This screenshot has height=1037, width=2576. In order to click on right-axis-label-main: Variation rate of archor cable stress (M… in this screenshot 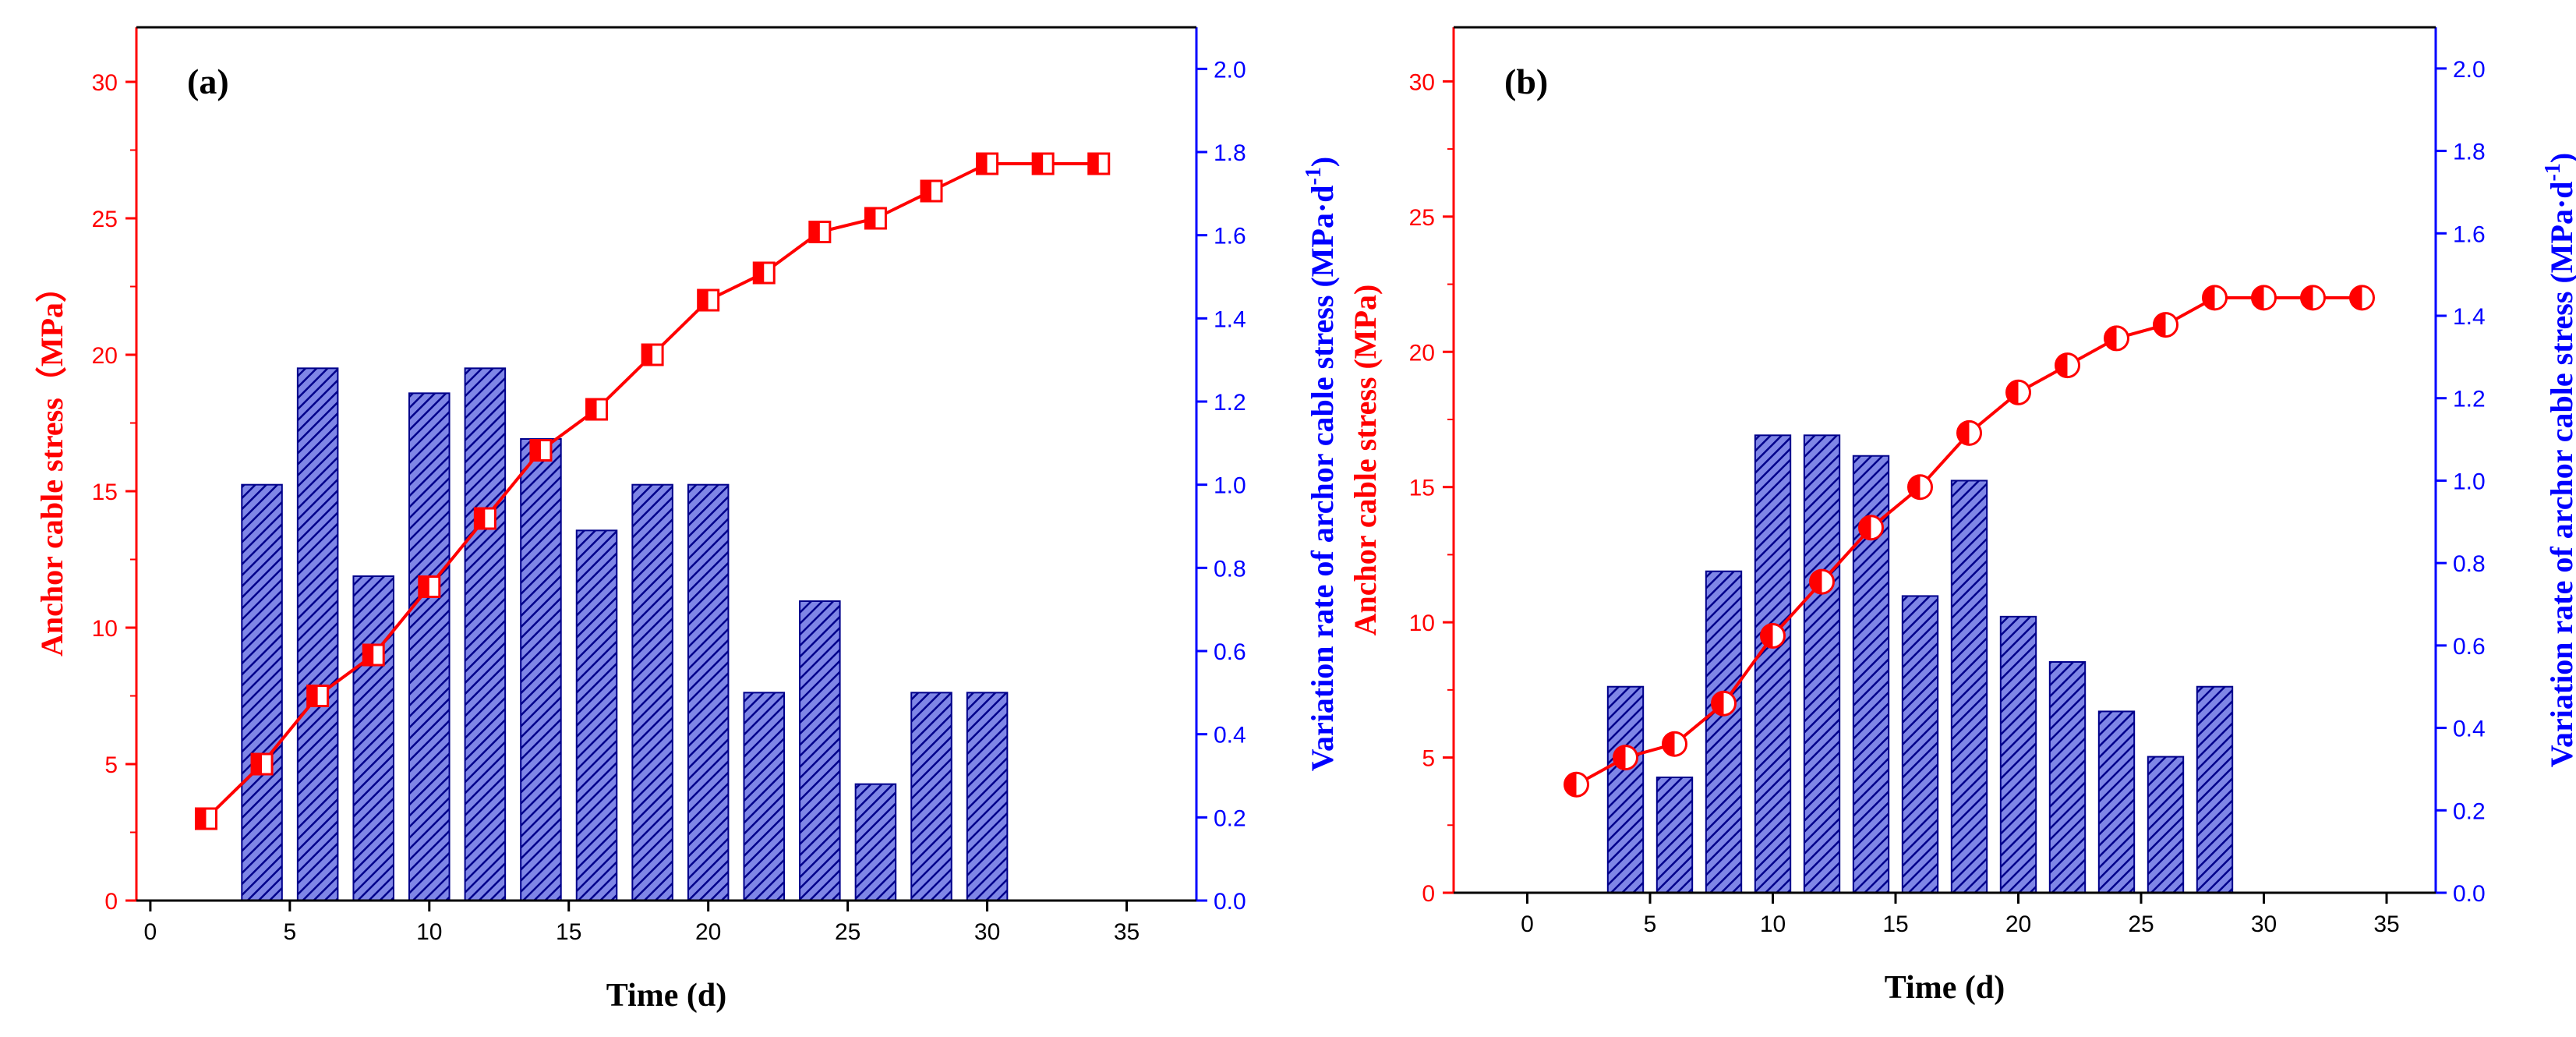, I will do `click(2560, 474)`.